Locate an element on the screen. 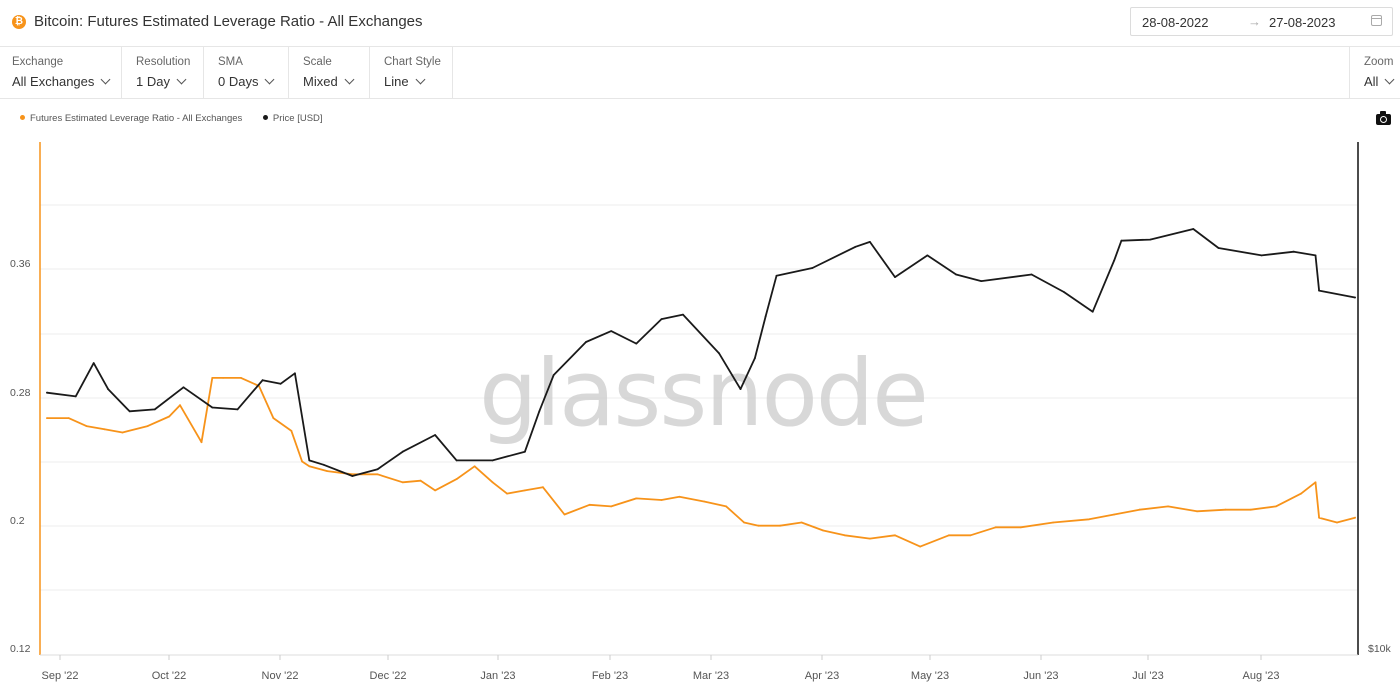 This screenshot has width=1400, height=687. scale-label: Scale is located at coordinates (317, 62).